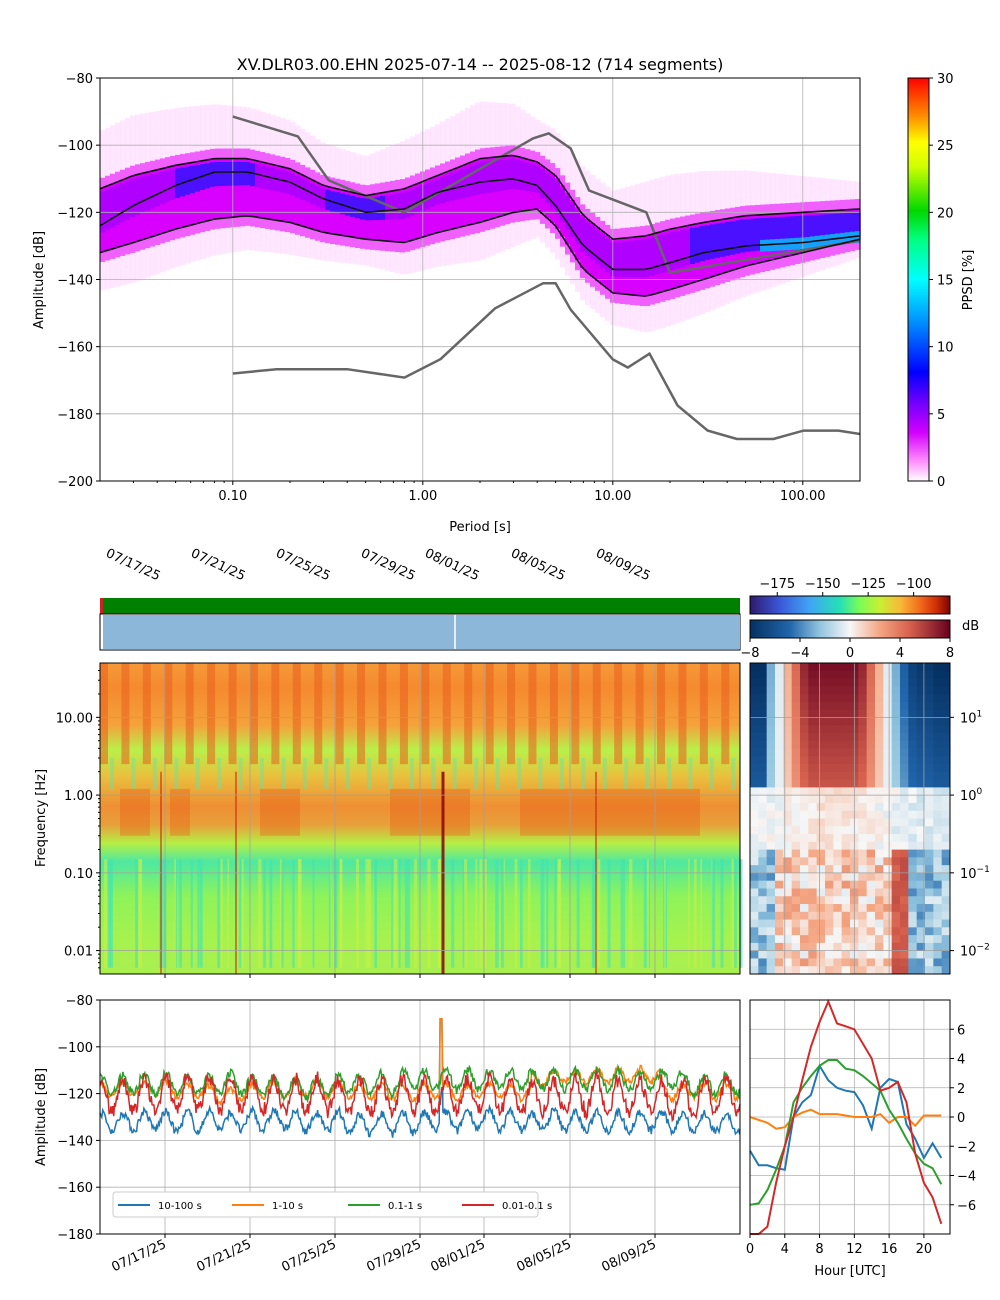  Describe the element at coordinates (970, 834) in the screenshot. I see `diurnal-axes: 10−2 10−1 100 101` at that location.